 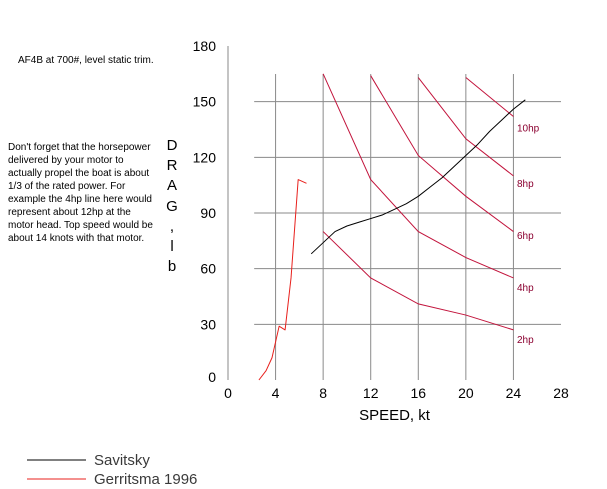 What do you see at coordinates (489, 97) in the screenshot?
I see `hp-curve-10hp` at bounding box center [489, 97].